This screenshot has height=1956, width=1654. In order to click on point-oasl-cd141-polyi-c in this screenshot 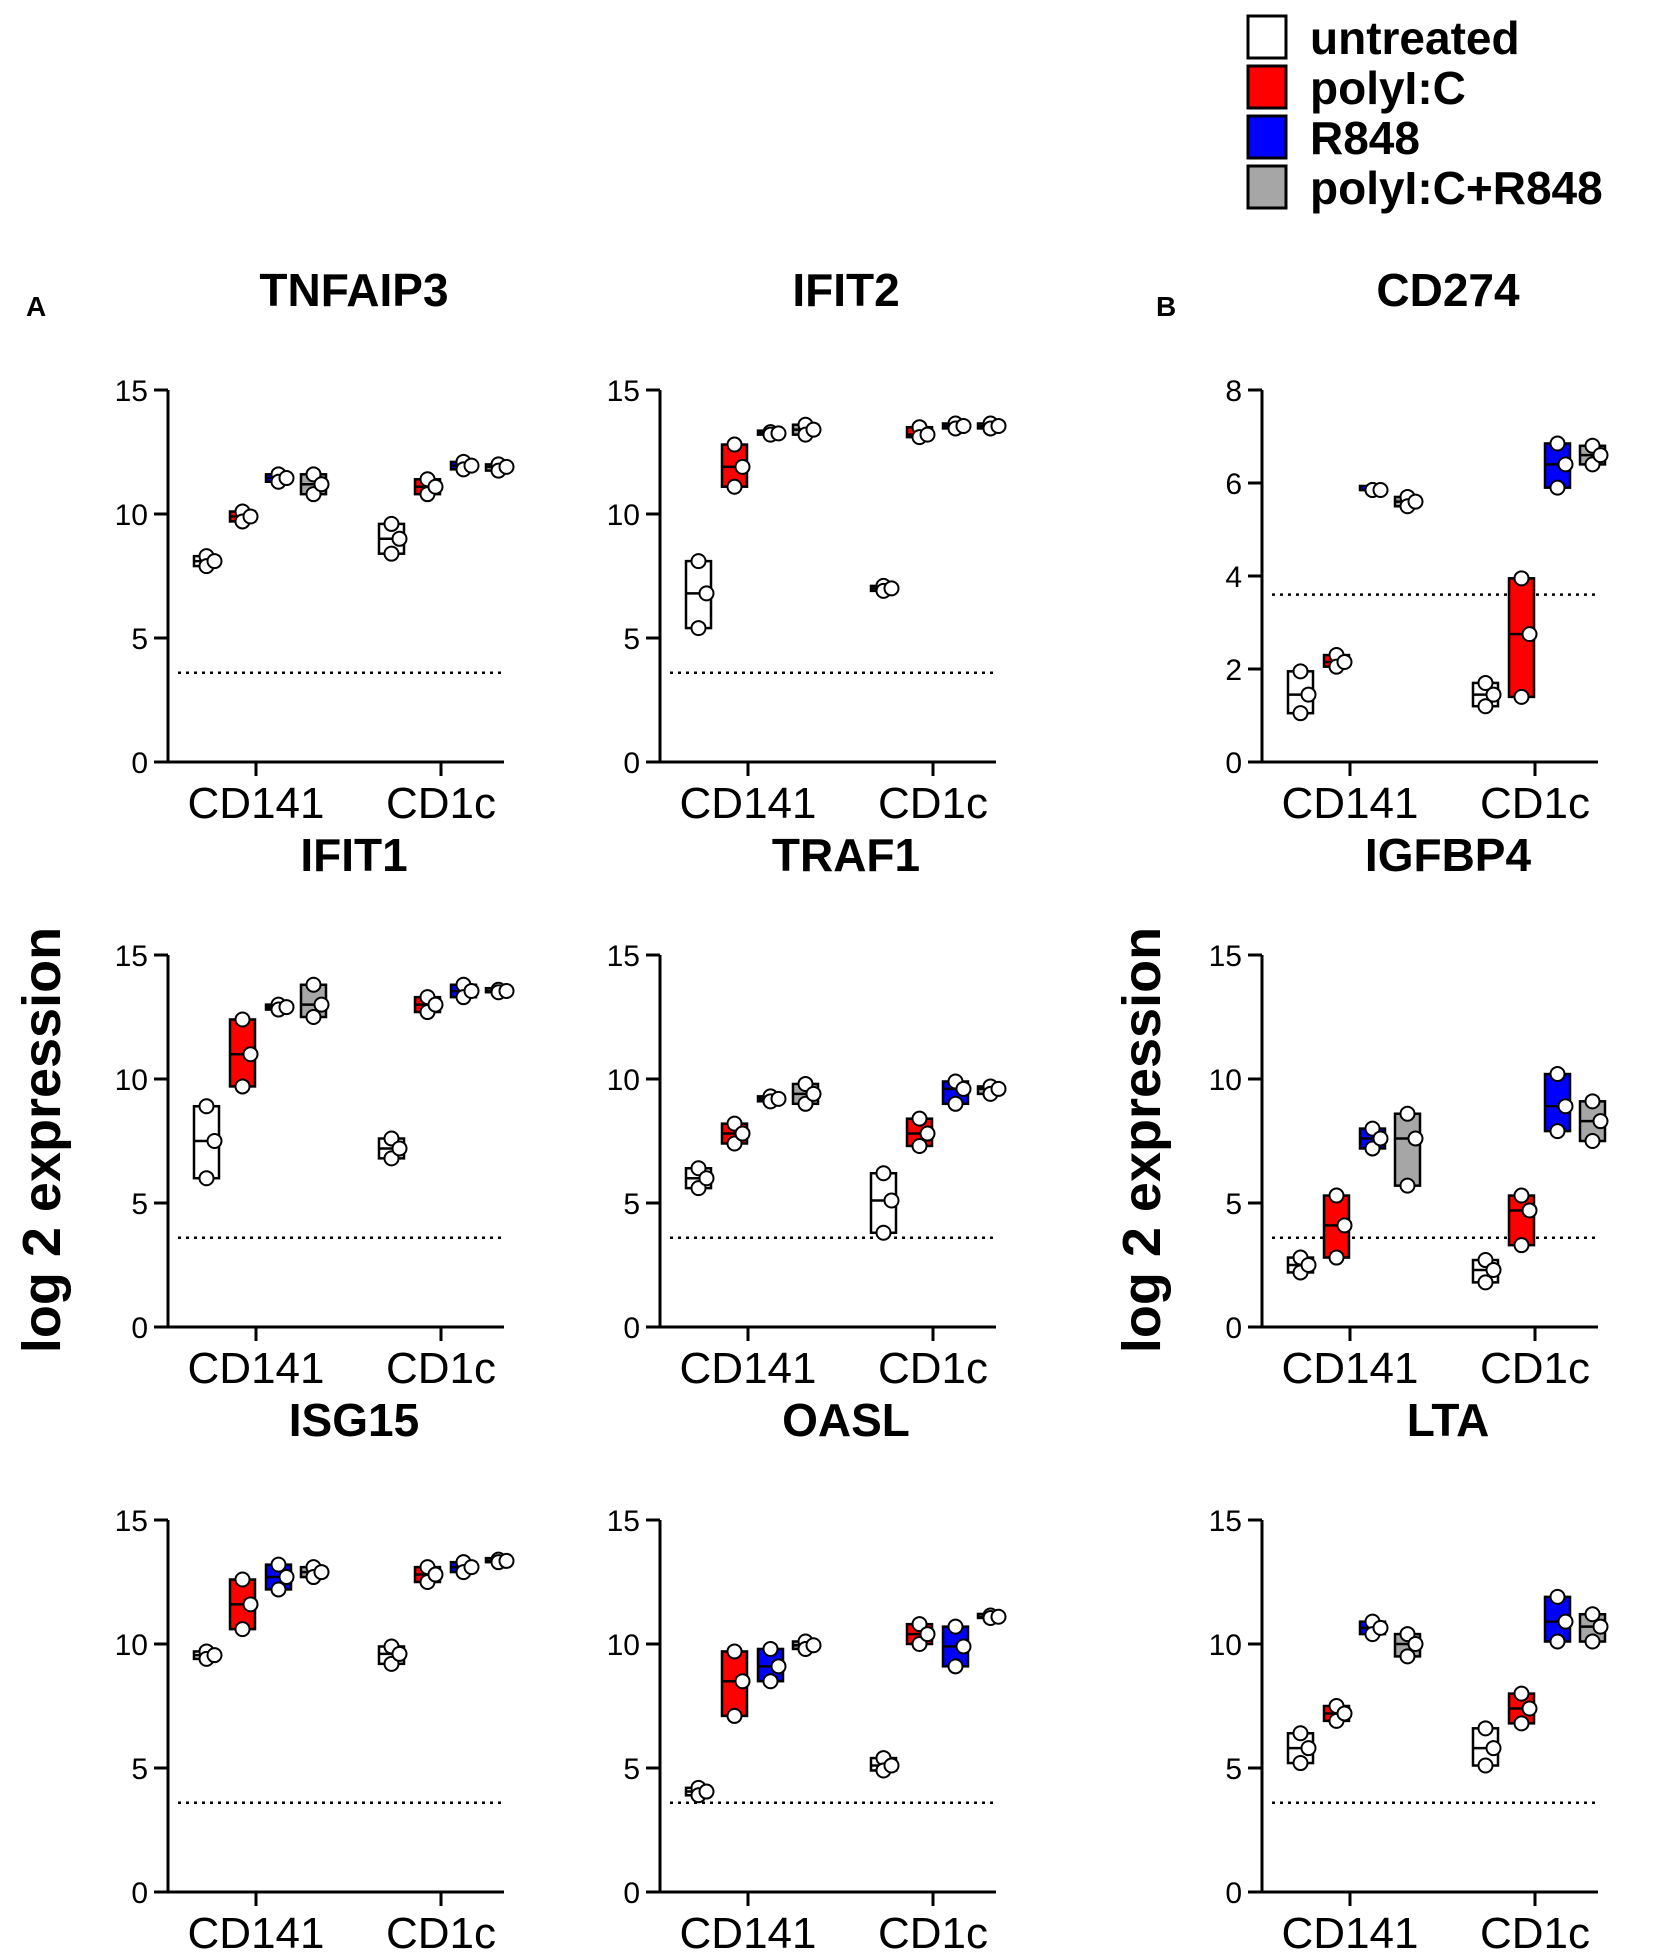, I will do `click(742, 1681)`.